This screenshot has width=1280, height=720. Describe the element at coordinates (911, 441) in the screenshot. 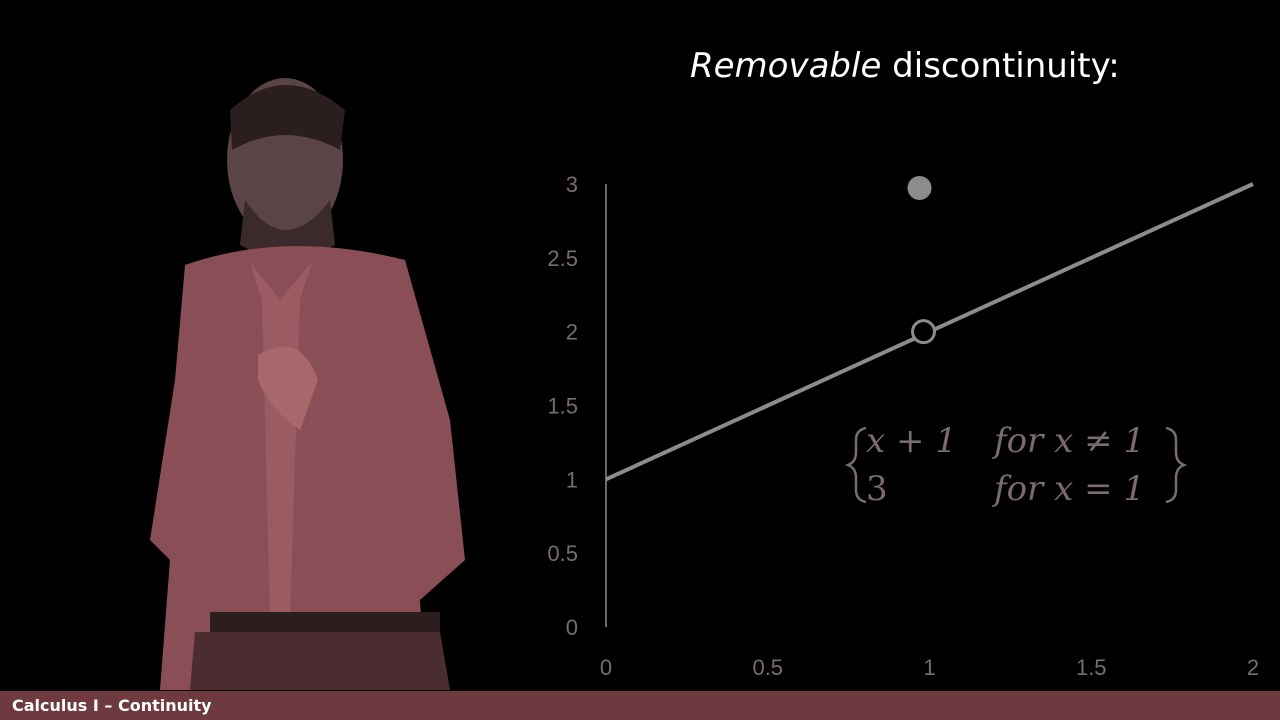

I see `row1-expression: x + 1` at that location.